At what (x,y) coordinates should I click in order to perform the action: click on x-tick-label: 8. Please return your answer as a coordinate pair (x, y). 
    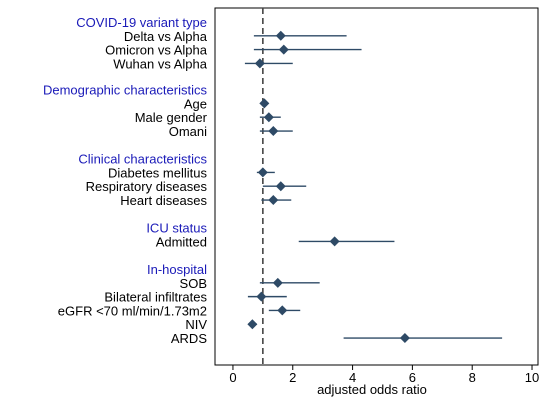
    Looking at the image, I should click on (472, 377).